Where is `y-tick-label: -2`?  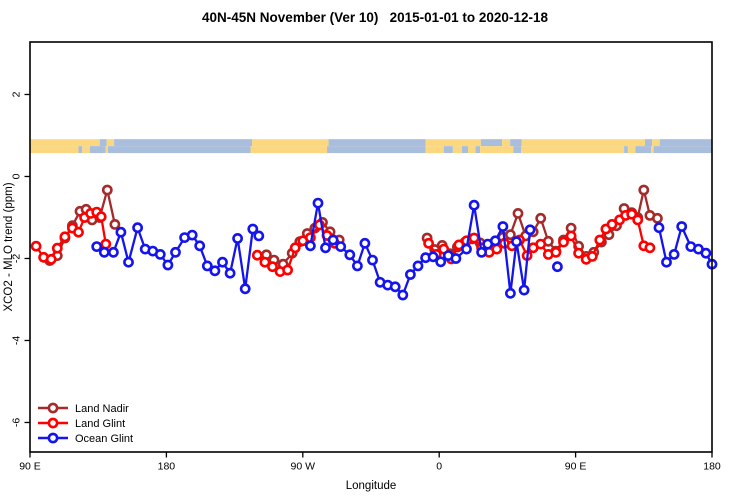
y-tick-label: -2 is located at coordinates (17, 258).